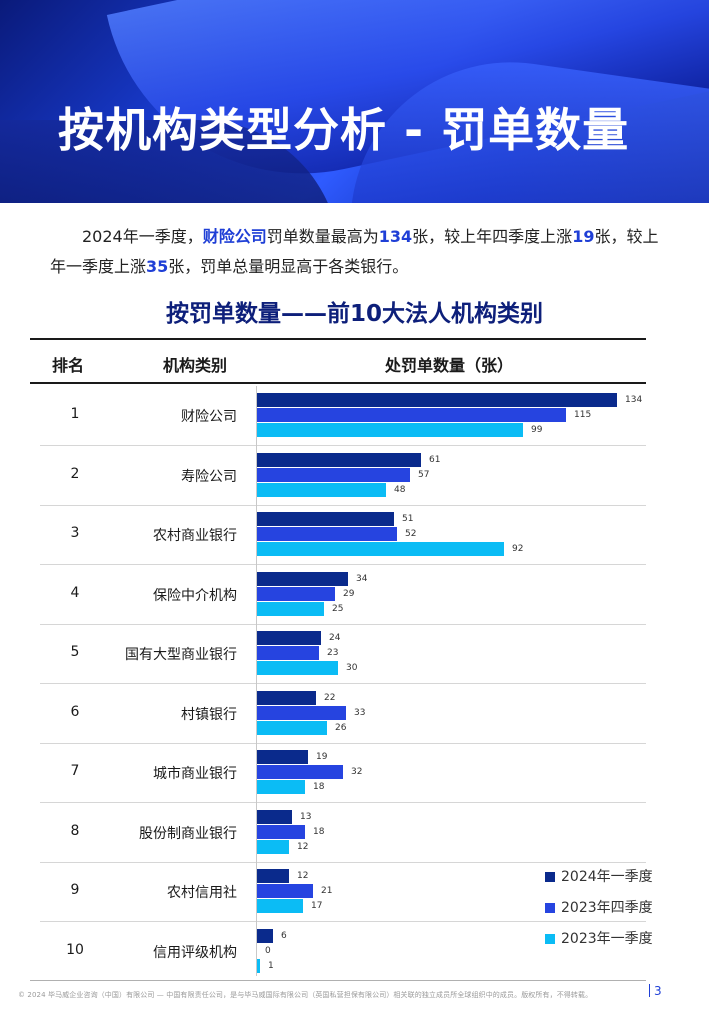  What do you see at coordinates (75, 830) in the screenshot?
I see `row-rank: 8` at bounding box center [75, 830].